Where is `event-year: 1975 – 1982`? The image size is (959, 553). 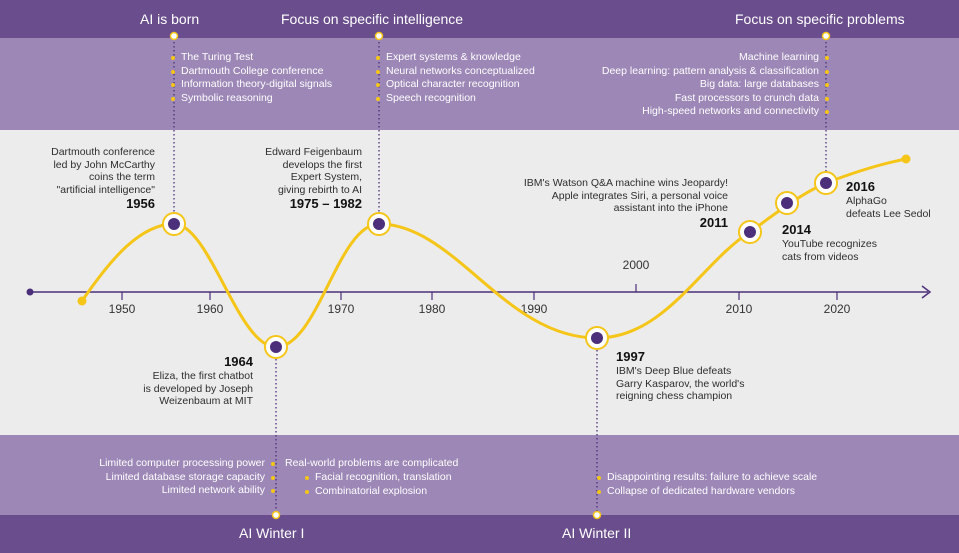 event-year: 1975 – 1982 is located at coordinates (325, 203).